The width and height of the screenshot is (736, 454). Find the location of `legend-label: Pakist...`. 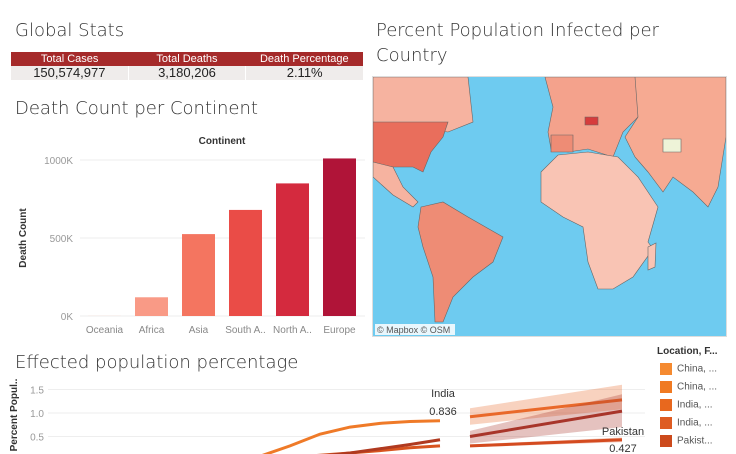

legend-label: Pakist... is located at coordinates (695, 441).